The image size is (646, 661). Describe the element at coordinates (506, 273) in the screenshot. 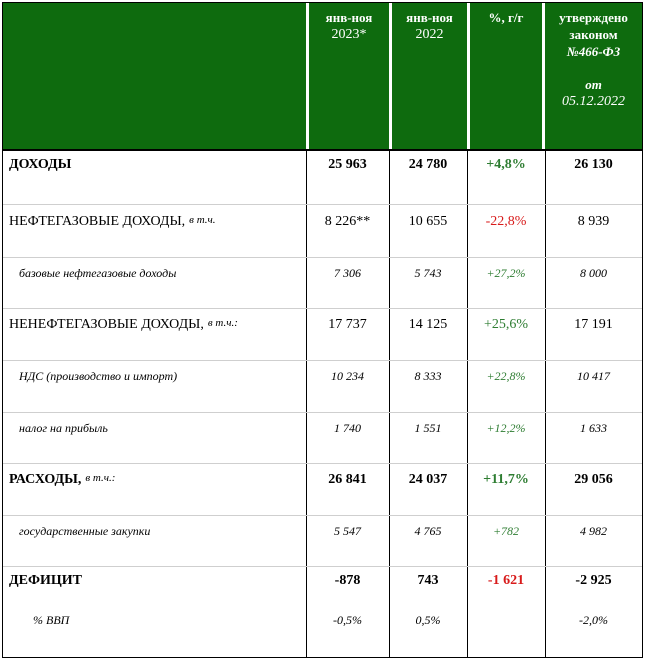

I see `row-value-yoy: +27,2%` at that location.